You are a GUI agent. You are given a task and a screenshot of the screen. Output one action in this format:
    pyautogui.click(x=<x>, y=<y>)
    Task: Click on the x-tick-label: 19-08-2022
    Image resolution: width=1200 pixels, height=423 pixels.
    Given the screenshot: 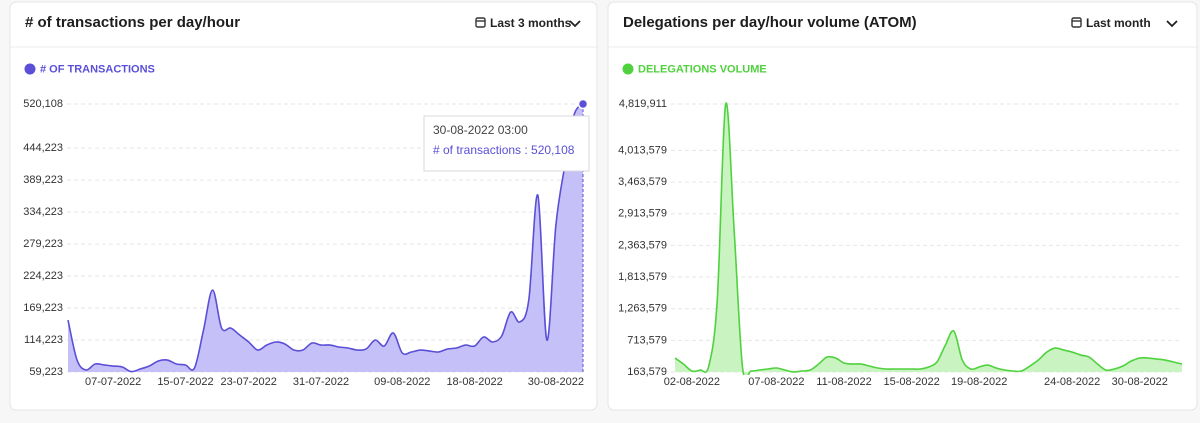 What is the action you would take?
    pyautogui.click(x=979, y=382)
    